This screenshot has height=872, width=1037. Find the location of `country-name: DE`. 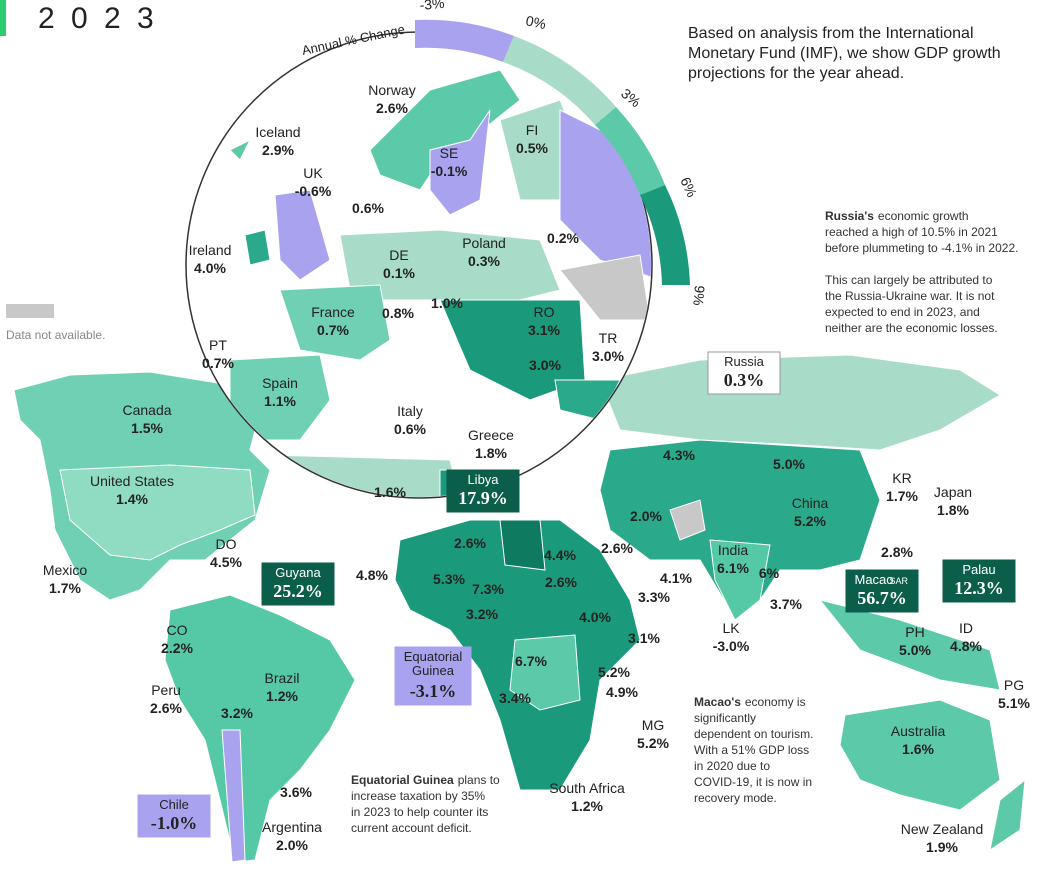

country-name: DE is located at coordinates (398, 255).